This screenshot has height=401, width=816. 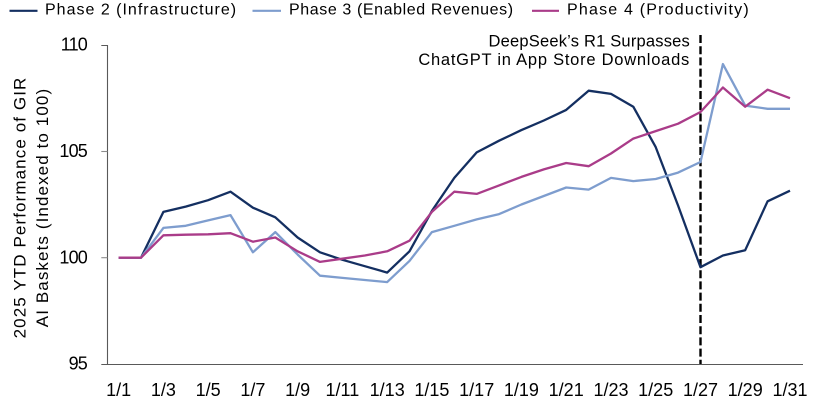 What do you see at coordinates (252, 390) in the screenshot?
I see `svg-text: 1/7` at bounding box center [252, 390].